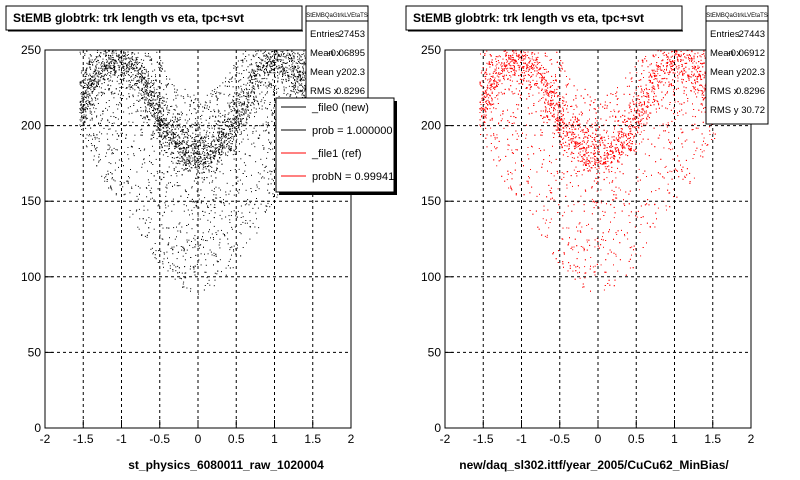  What do you see at coordinates (121, 439) in the screenshot?
I see `x-tick-label: -1` at bounding box center [121, 439].